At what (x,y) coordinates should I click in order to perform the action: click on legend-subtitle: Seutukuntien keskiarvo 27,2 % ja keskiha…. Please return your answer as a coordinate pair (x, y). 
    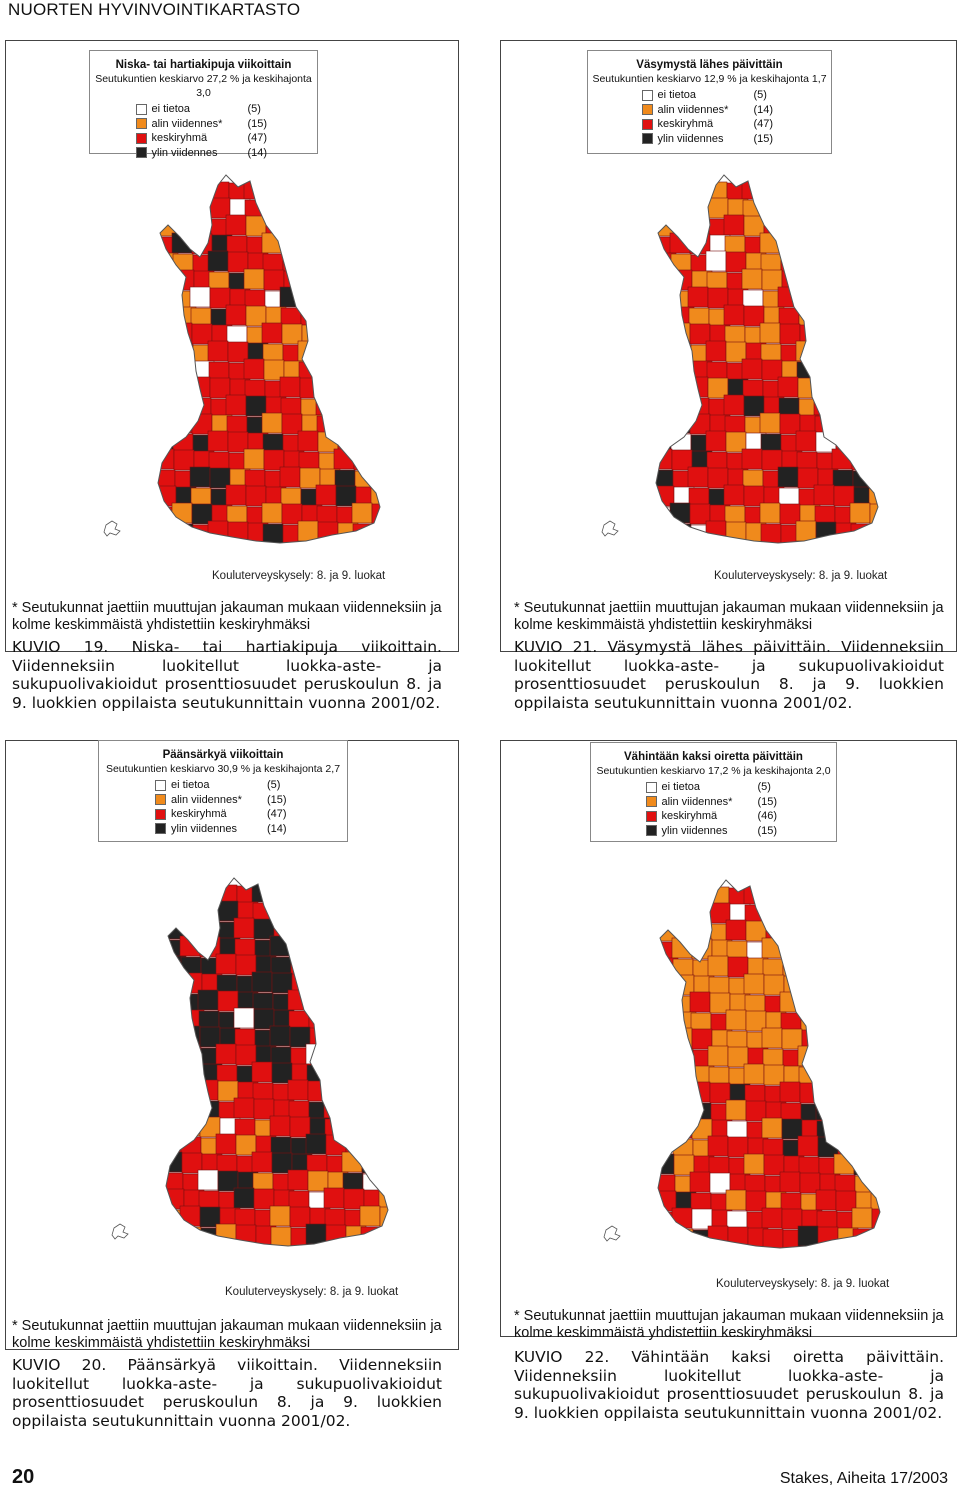
    Looking at the image, I should click on (203, 86).